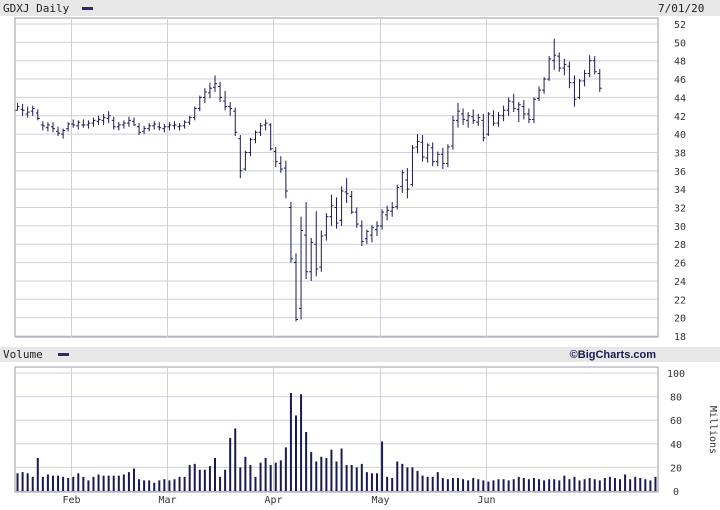  Describe the element at coordinates (712, 430) in the screenshot. I see `volume-unit-label: Millions` at that location.